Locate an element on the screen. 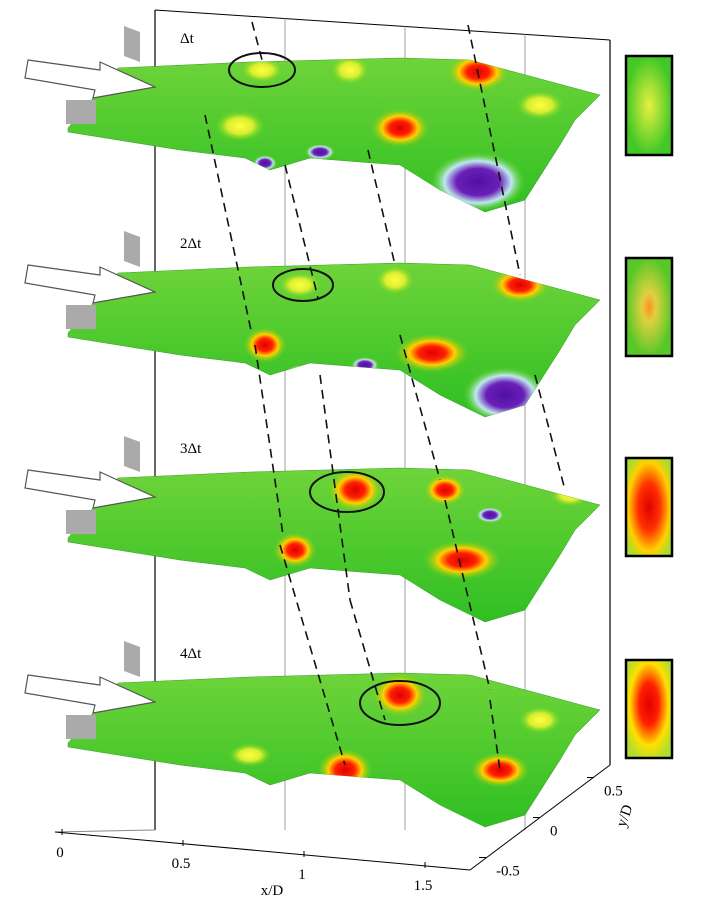 The height and width of the screenshot is (913, 708). x-tick-label: 0 is located at coordinates (60, 853).